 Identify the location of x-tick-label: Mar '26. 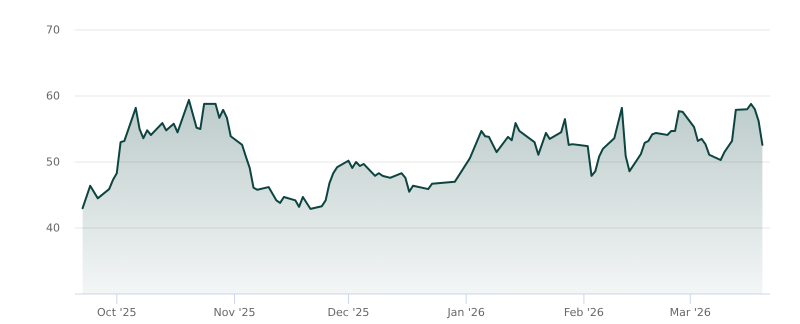
(690, 312).